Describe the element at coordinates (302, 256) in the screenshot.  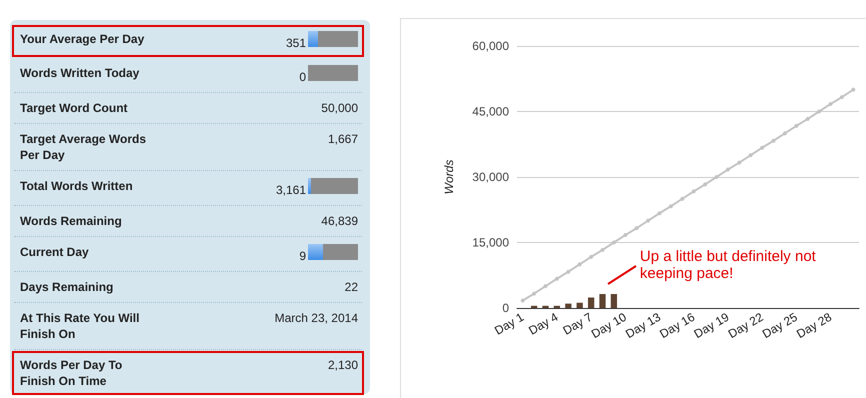
I see `text: 9` at that location.